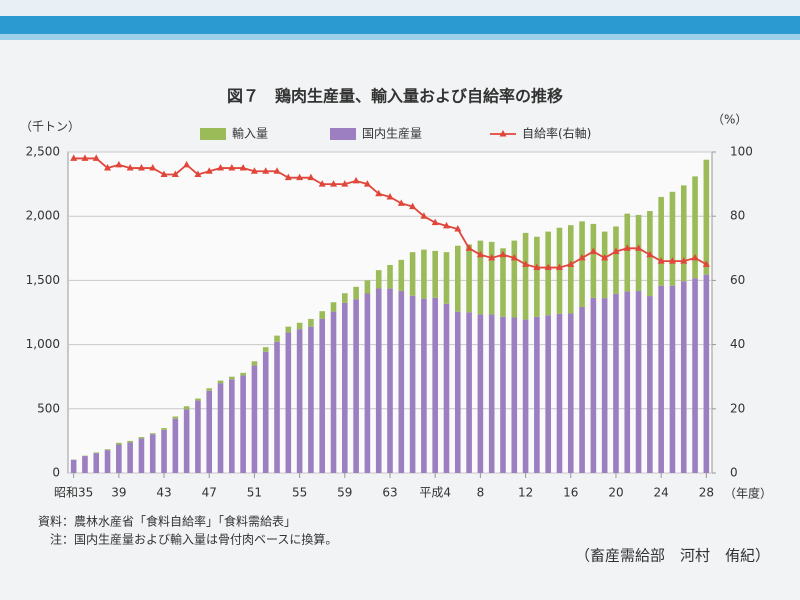 The height and width of the screenshot is (600, 800). Describe the element at coordinates (43, 344) in the screenshot. I see `y-tick-label: 1,000` at that location.